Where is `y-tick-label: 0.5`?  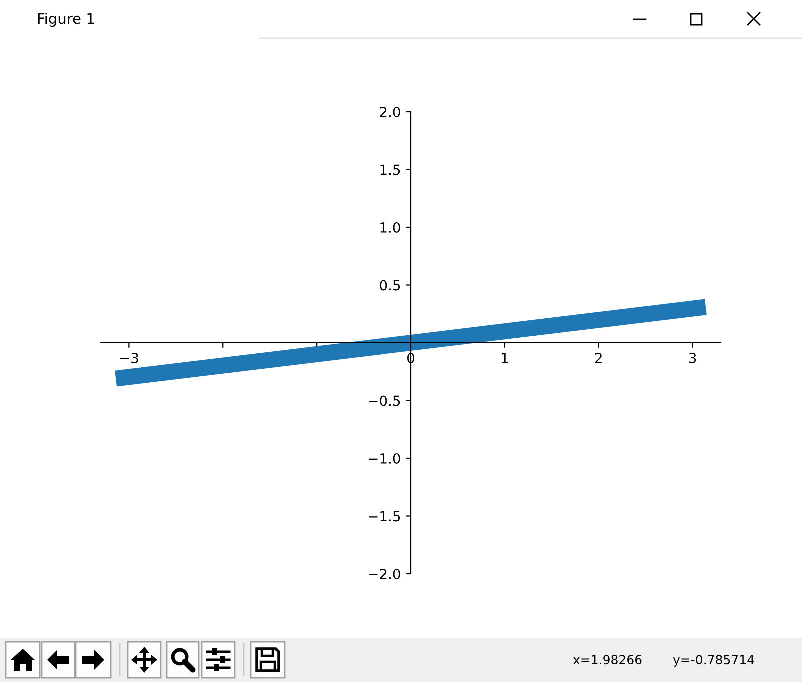 y-tick-label: 0.5 is located at coordinates (390, 285).